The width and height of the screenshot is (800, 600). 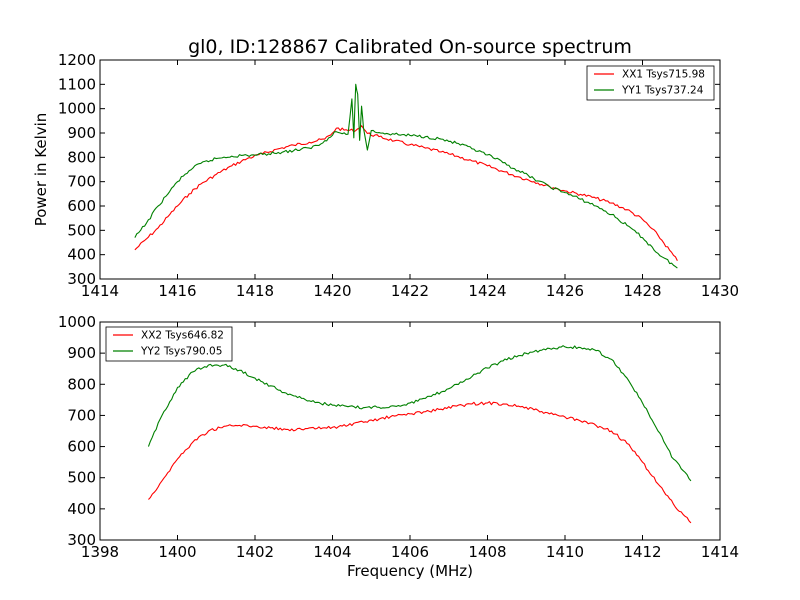 What do you see at coordinates (410, 291) in the screenshot?
I see `top-x-tick-label: 1422` at bounding box center [410, 291].